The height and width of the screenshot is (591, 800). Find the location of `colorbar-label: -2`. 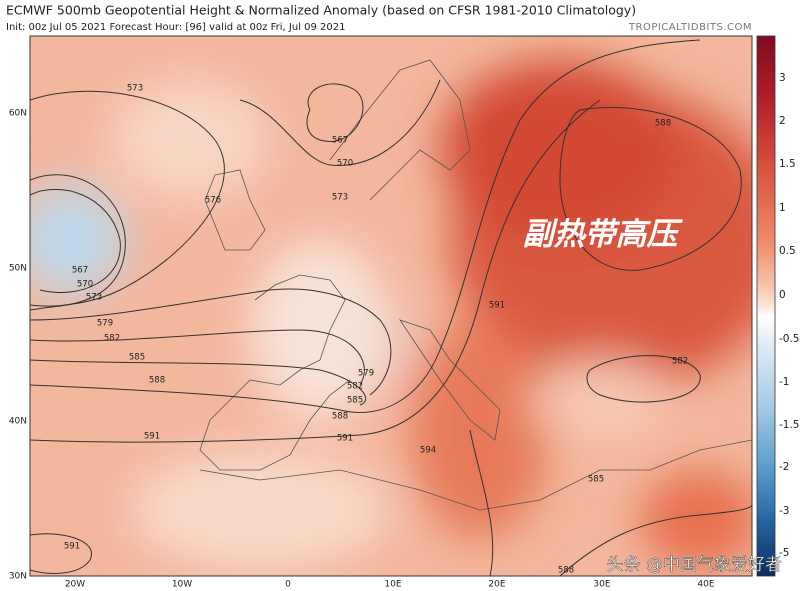

colorbar-label: -2 is located at coordinates (784, 467).